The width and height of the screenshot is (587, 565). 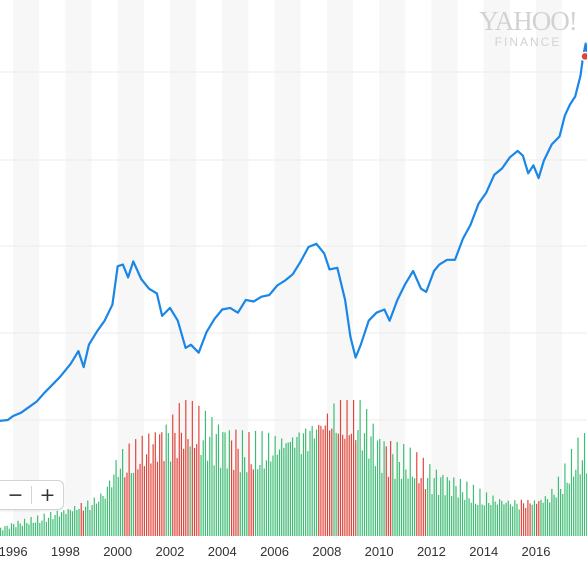 What do you see at coordinates (222, 551) in the screenshot?
I see `x-tick-label: 2004` at bounding box center [222, 551].